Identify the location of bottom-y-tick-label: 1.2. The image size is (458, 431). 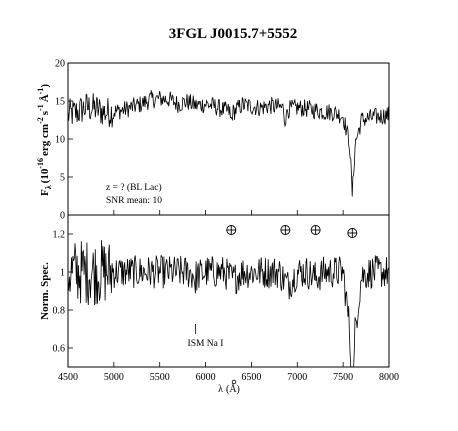
(59, 235).